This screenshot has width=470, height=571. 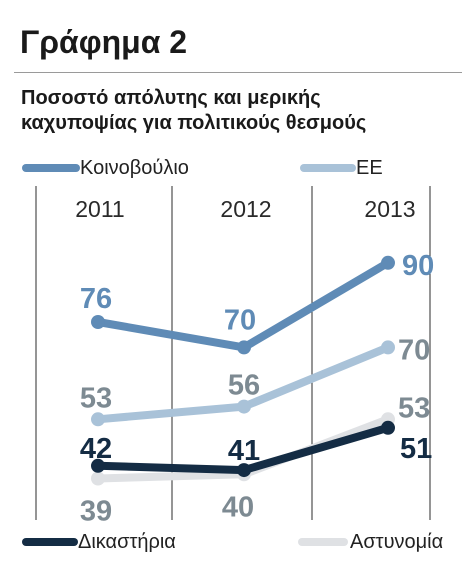 What do you see at coordinates (328, 168) in the screenshot?
I see `legend-swatch-eu` at bounding box center [328, 168].